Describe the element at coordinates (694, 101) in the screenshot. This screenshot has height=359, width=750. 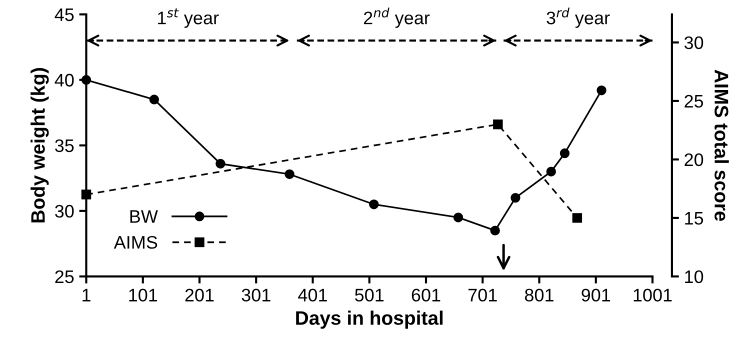
I see `y2-tick-label: 25` at that location.